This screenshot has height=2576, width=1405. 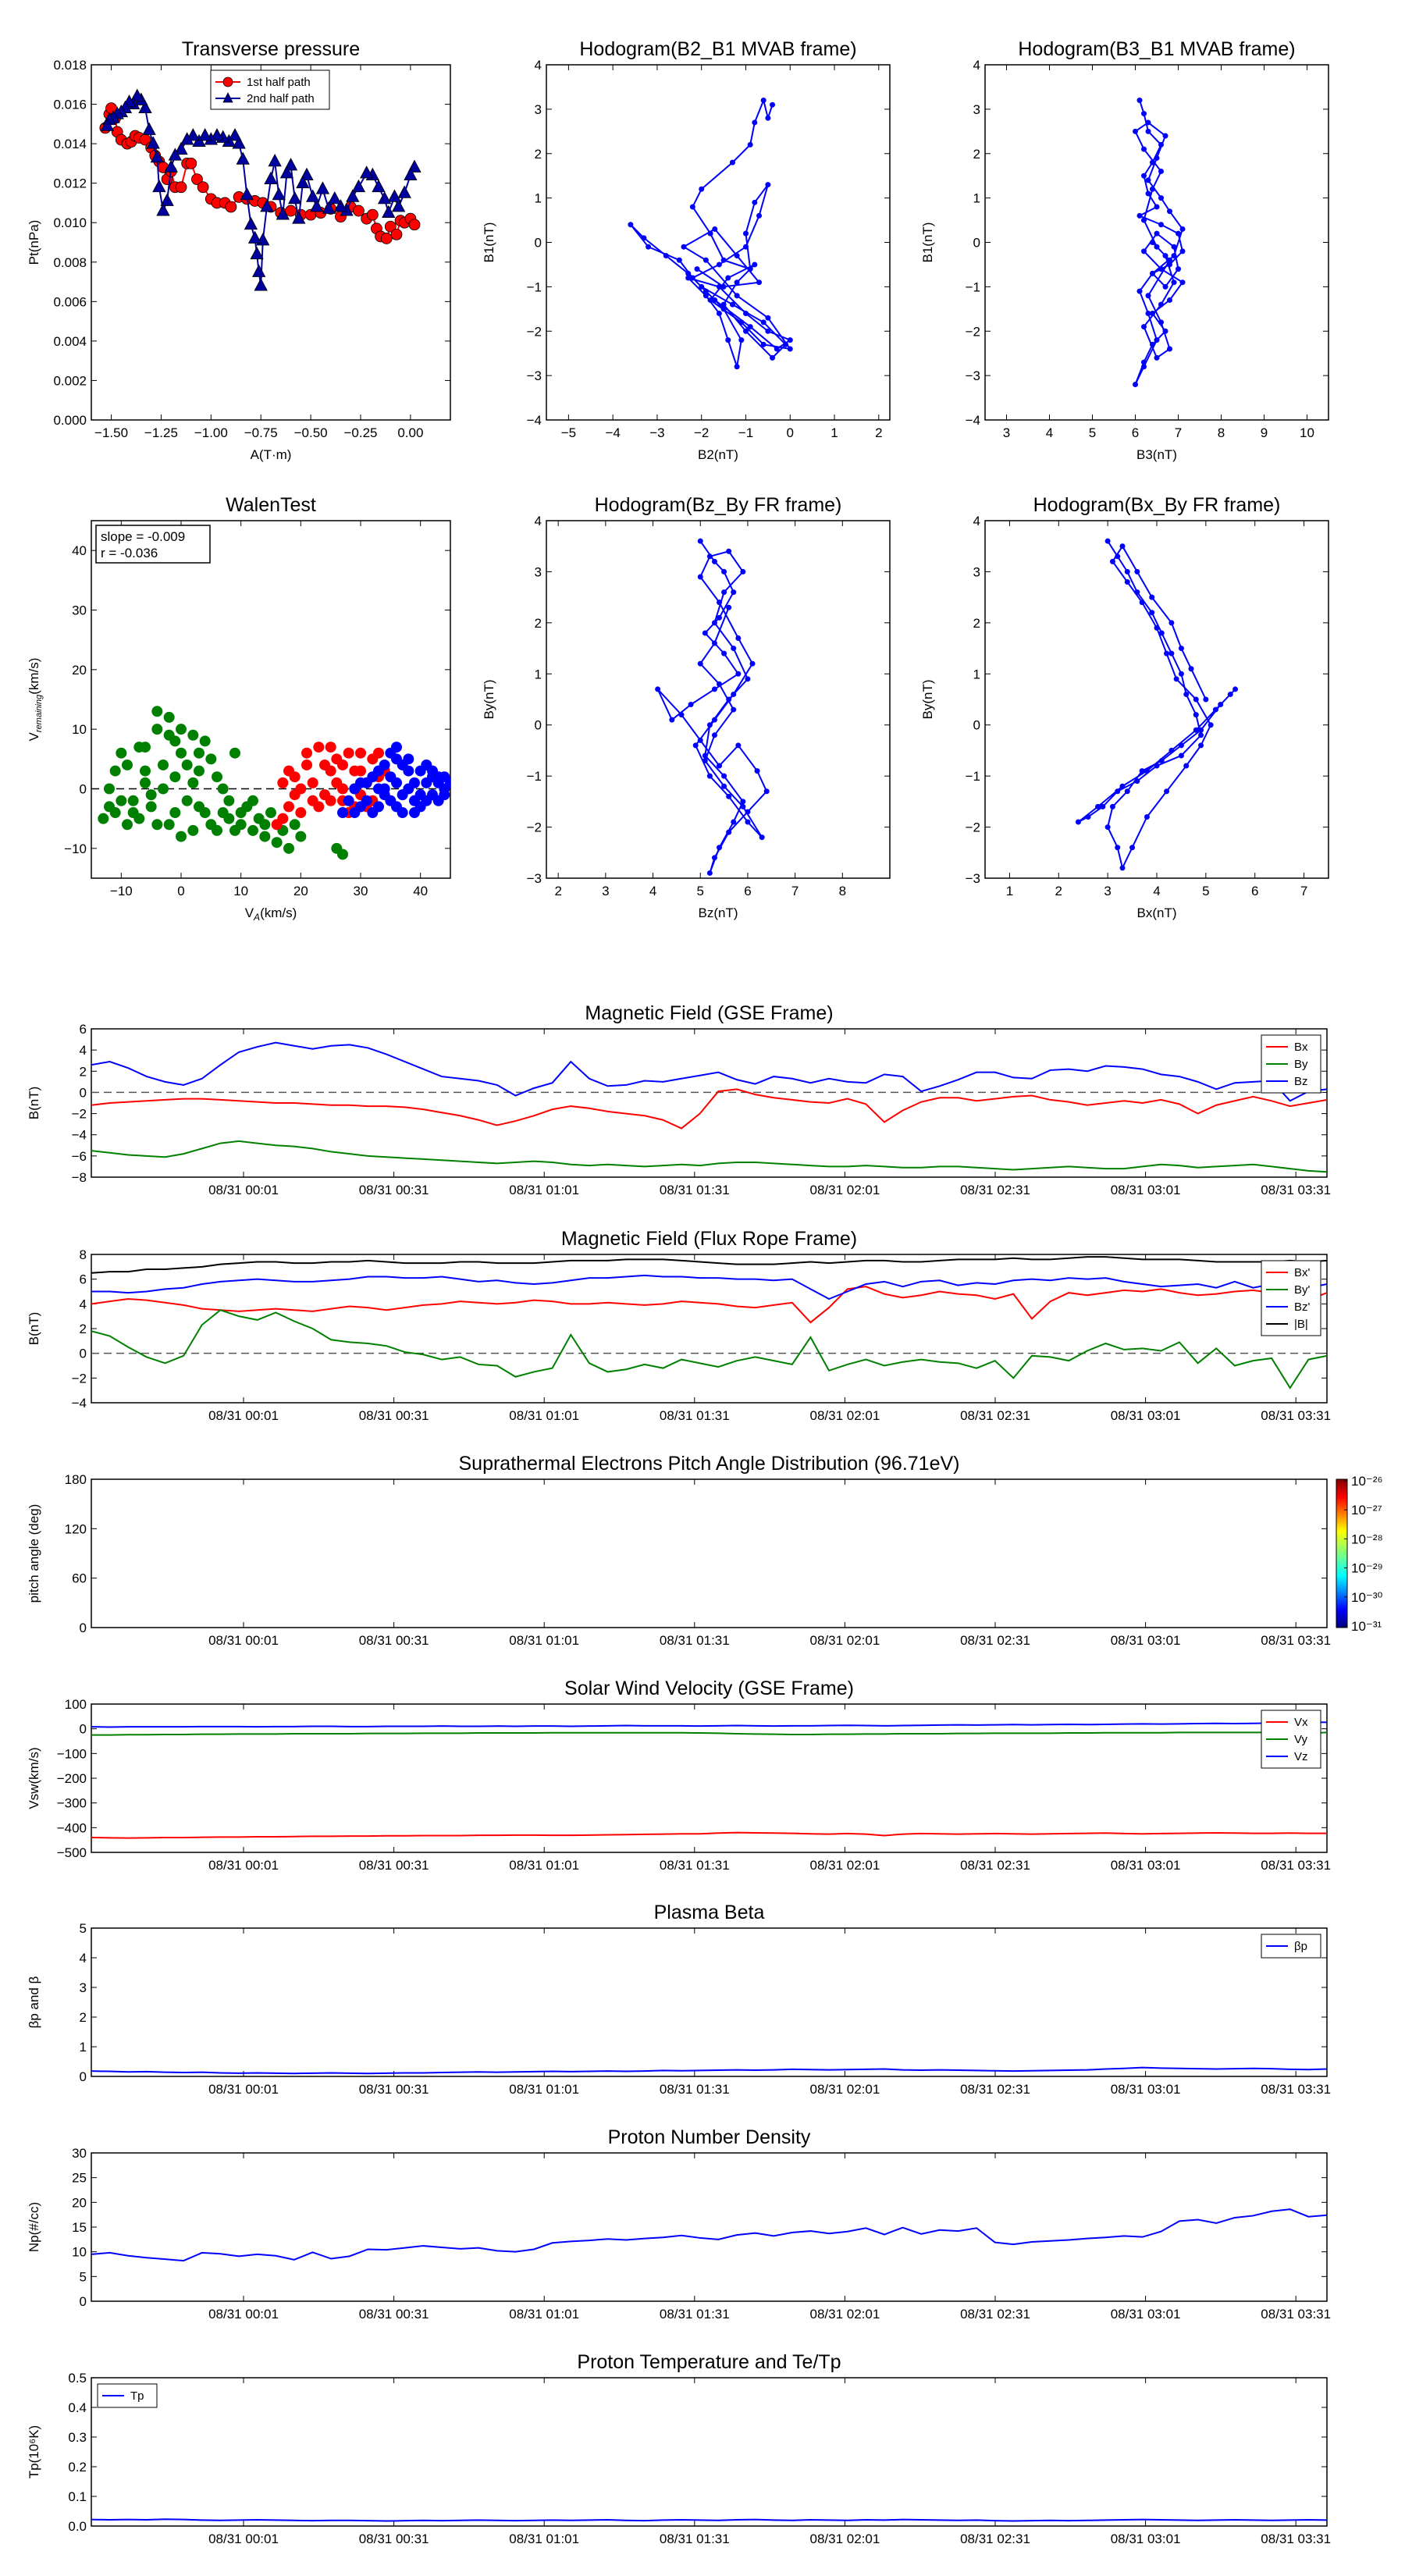 I want to click on h4-ytick-label: 3, so click(x=976, y=571).